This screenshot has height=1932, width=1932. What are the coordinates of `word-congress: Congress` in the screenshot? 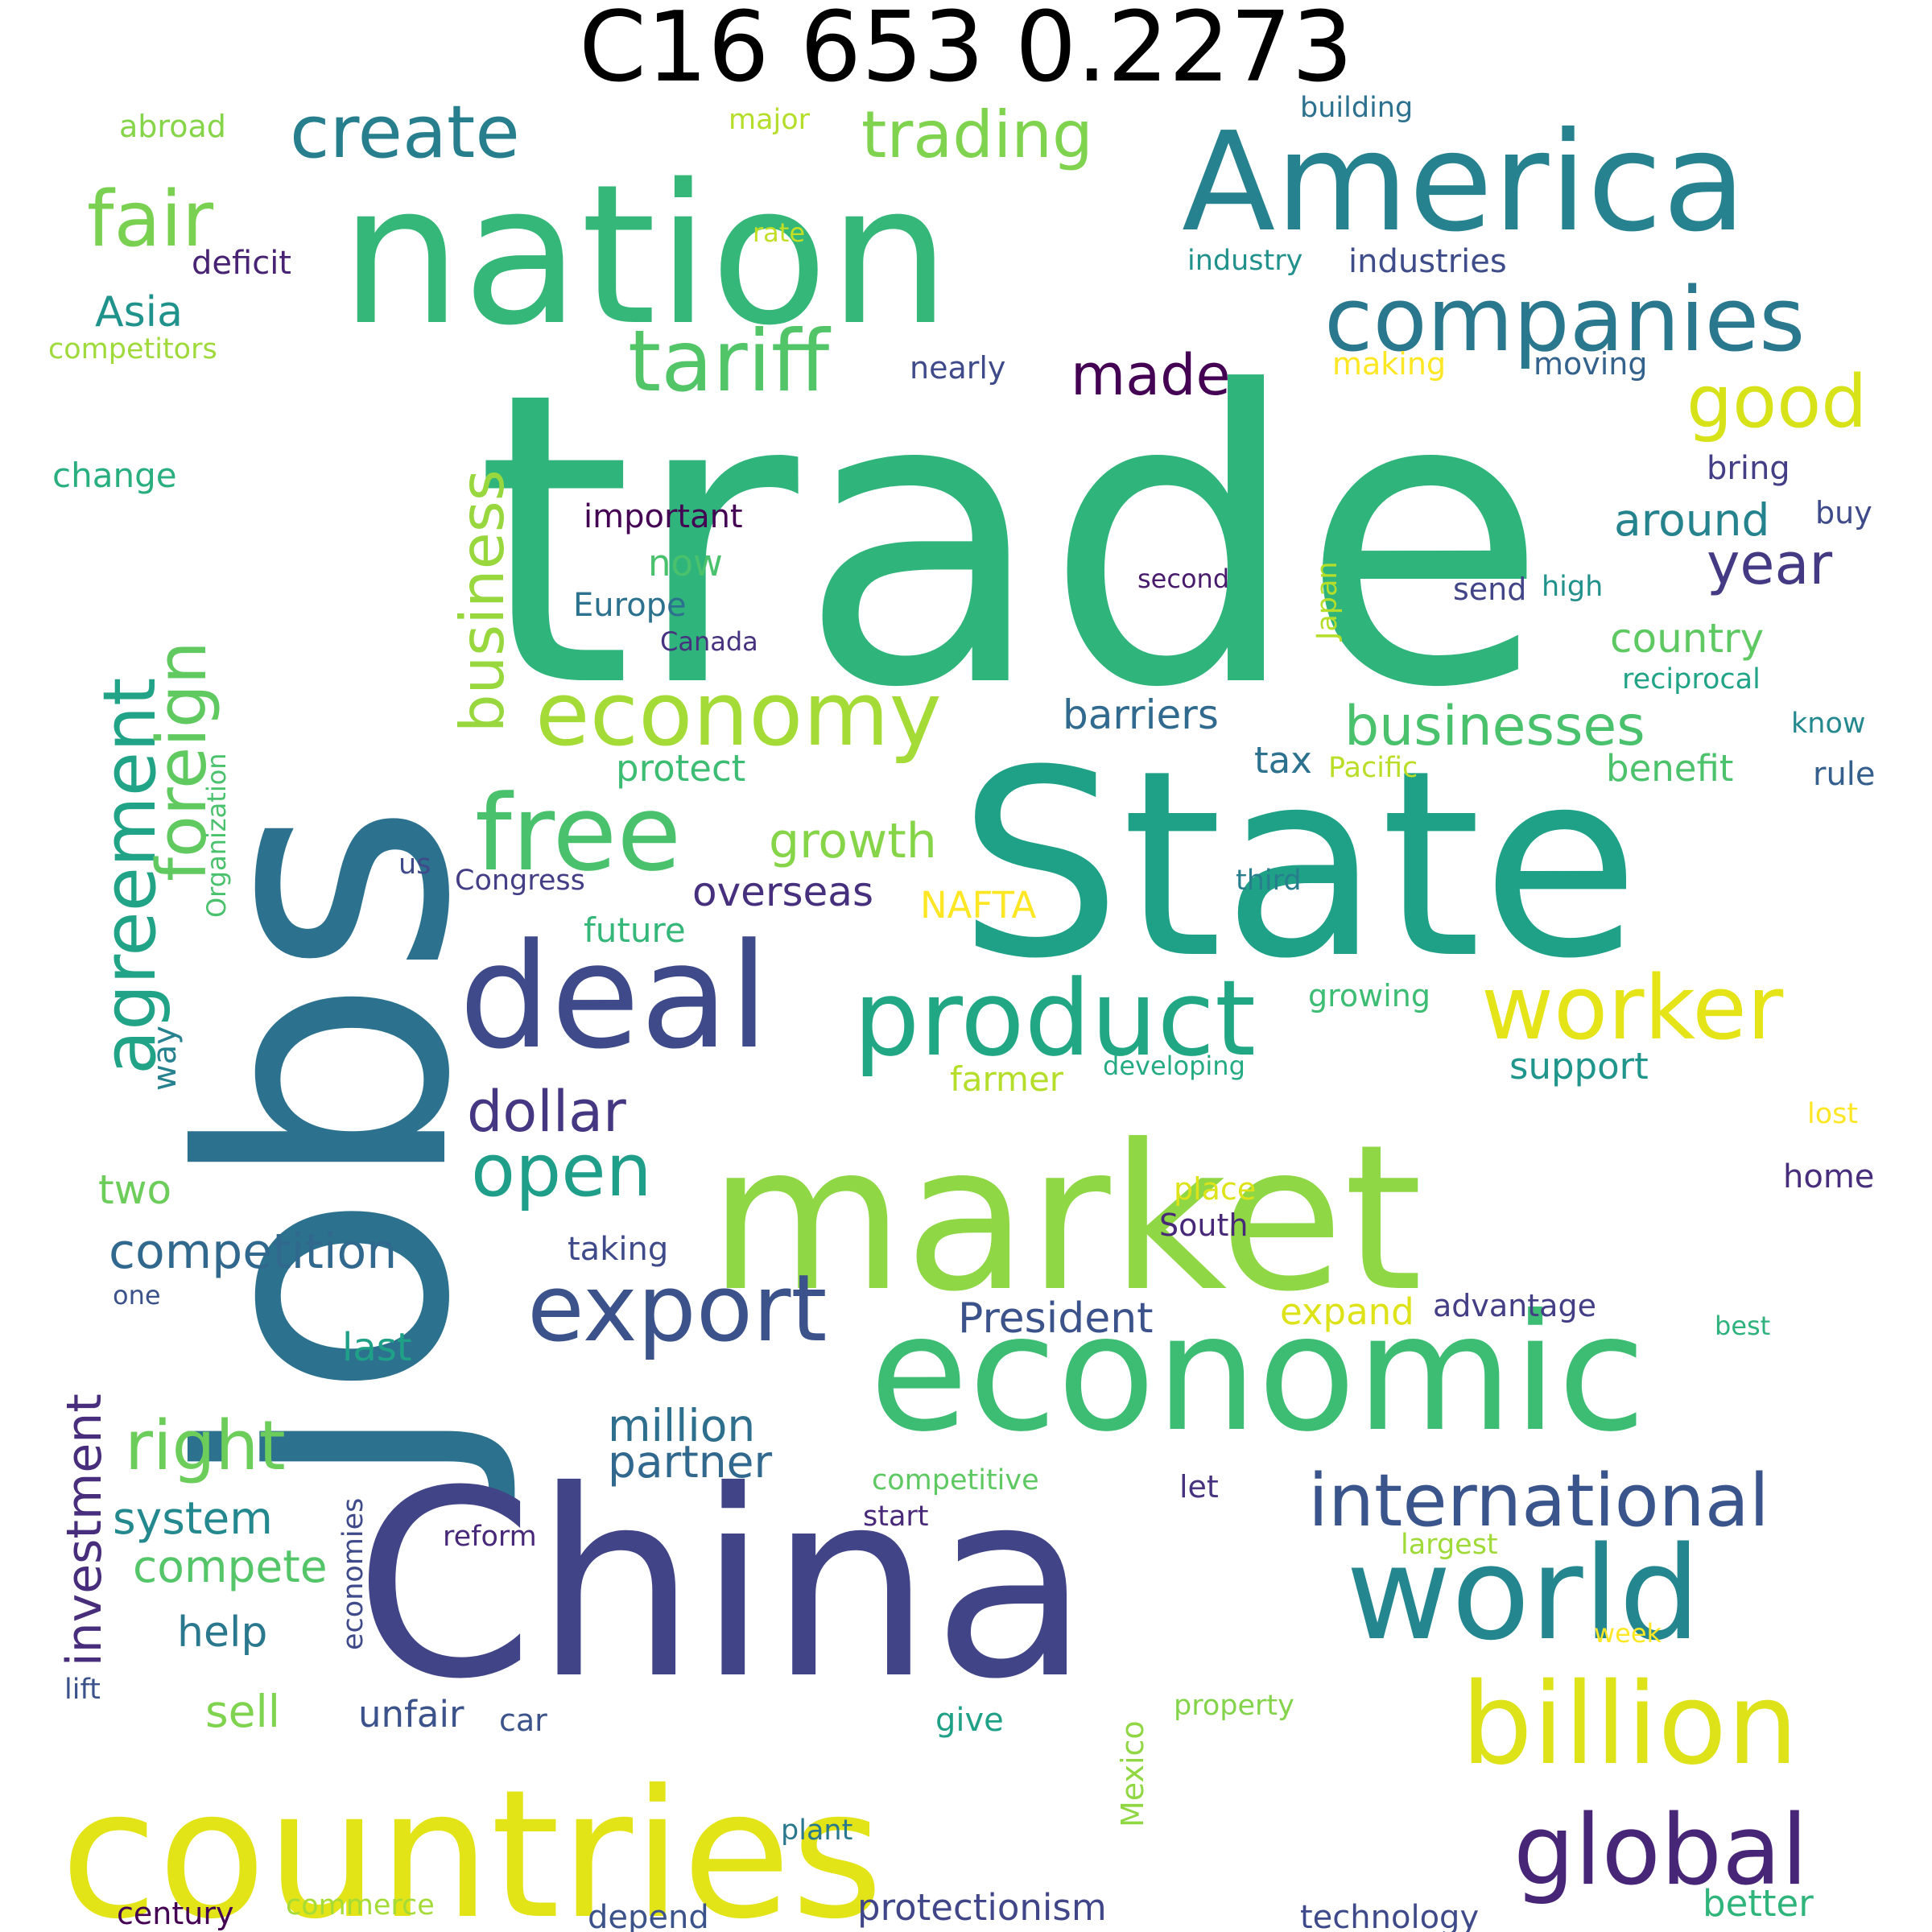 It's located at (520, 881).